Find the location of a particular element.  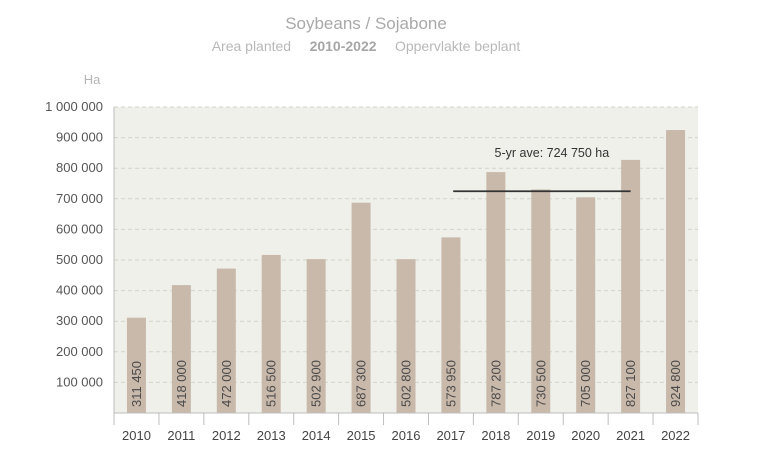

bar-2019 is located at coordinates (541, 301).